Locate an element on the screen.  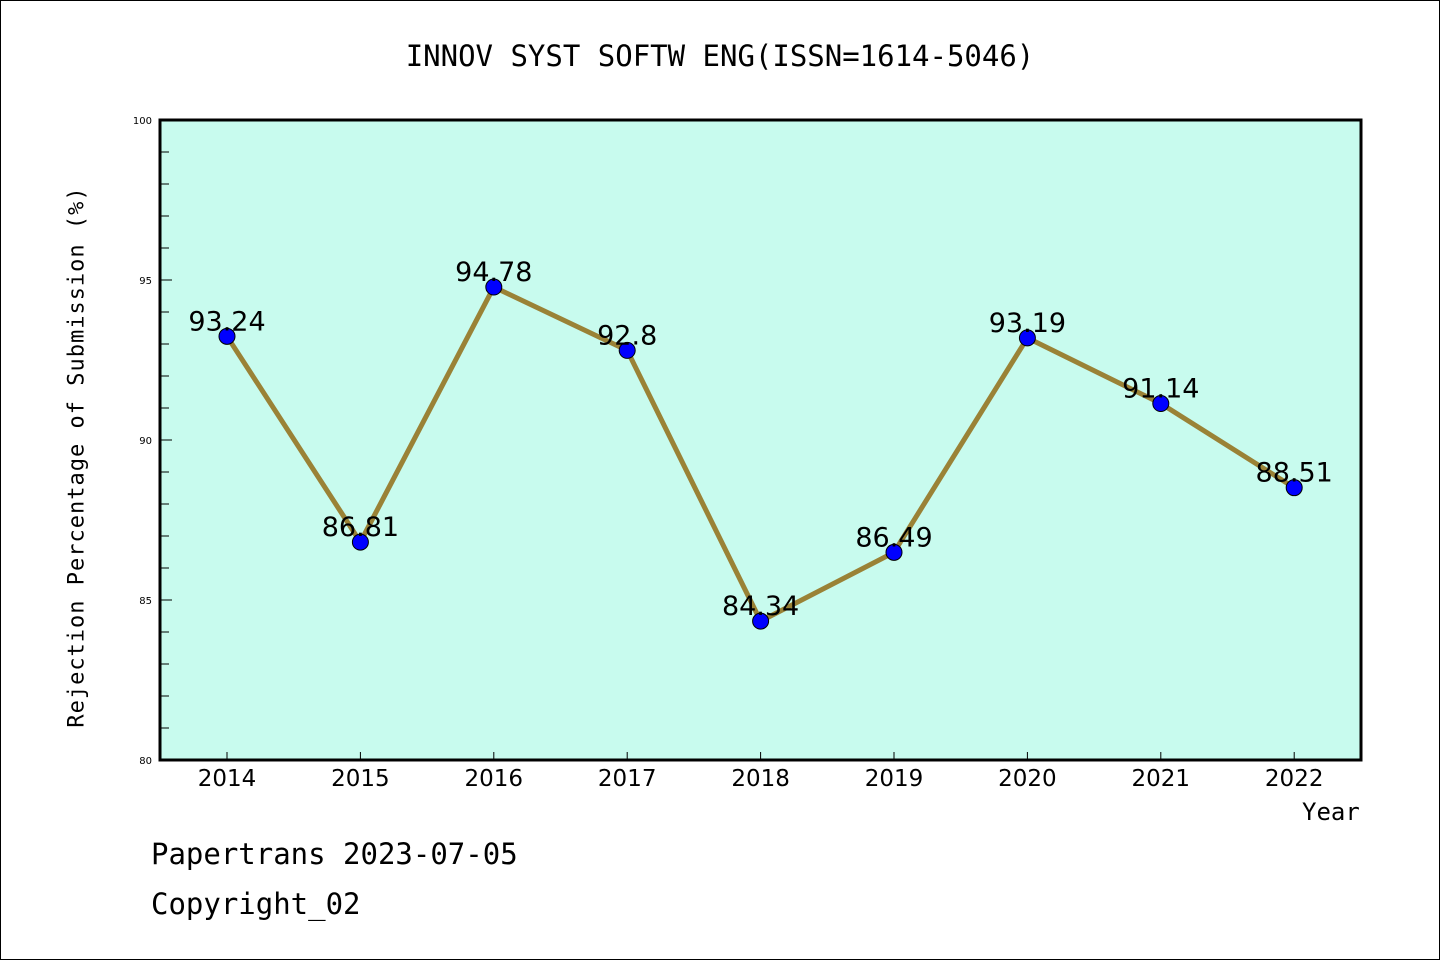
data-label: 93.19 is located at coordinates (1027, 323).